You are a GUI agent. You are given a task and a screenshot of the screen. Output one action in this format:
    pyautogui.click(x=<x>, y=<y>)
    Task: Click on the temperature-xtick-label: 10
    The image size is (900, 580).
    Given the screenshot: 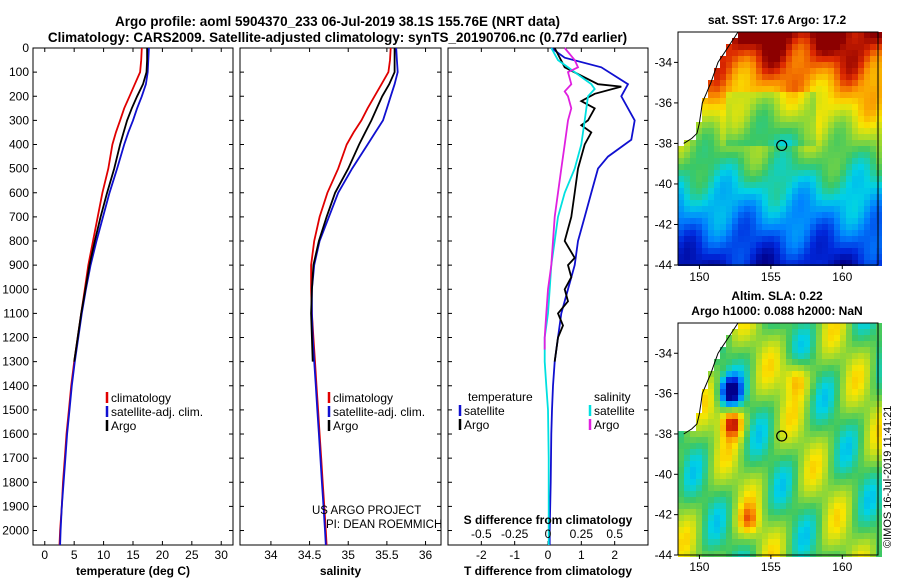 What is the action you would take?
    pyautogui.click(x=104, y=555)
    